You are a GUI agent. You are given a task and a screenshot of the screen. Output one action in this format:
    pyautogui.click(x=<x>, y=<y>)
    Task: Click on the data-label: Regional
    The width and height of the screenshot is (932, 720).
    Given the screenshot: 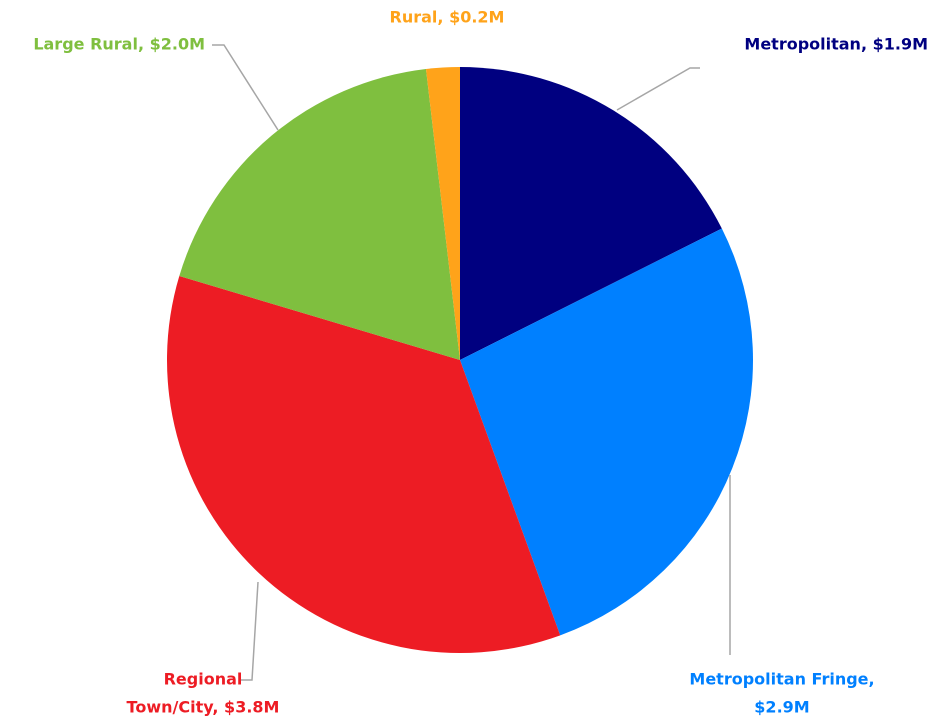 What is the action you would take?
    pyautogui.click(x=203, y=679)
    